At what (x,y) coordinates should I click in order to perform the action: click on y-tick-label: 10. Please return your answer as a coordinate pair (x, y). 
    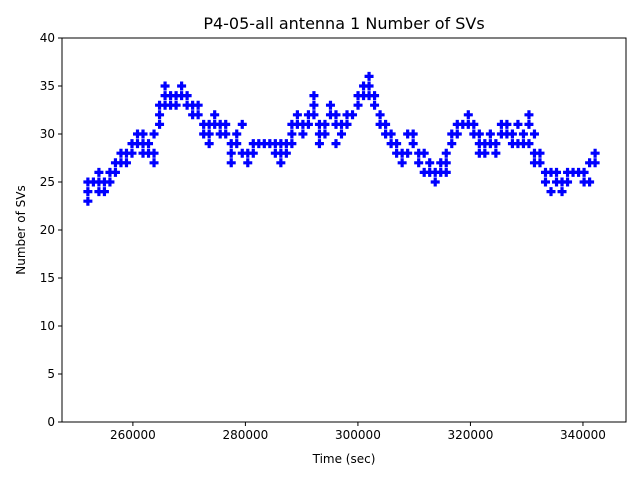
    Looking at the image, I should click on (47, 326).